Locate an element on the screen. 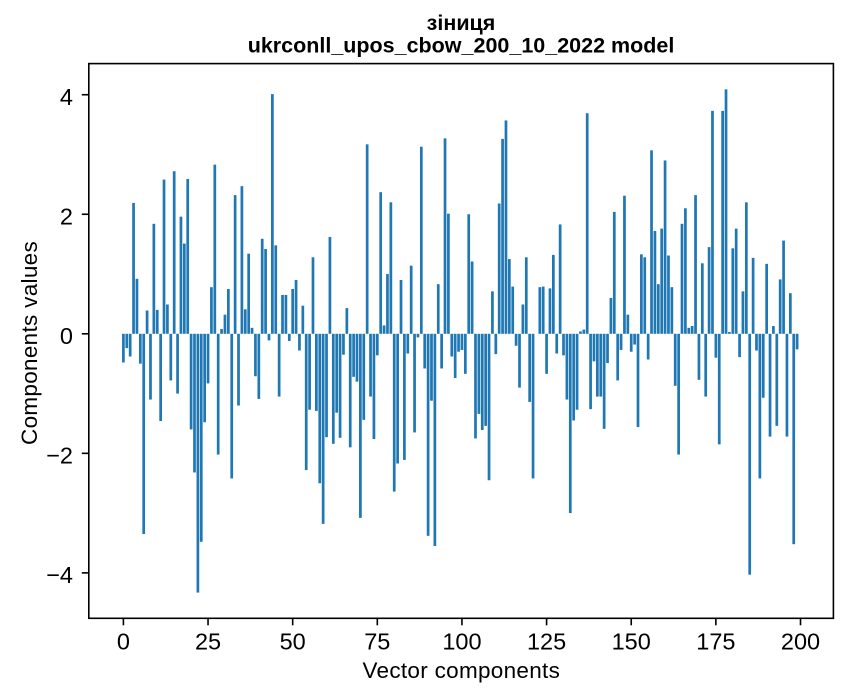 This screenshot has width=847, height=696. svg-text: 175 is located at coordinates (715, 641).